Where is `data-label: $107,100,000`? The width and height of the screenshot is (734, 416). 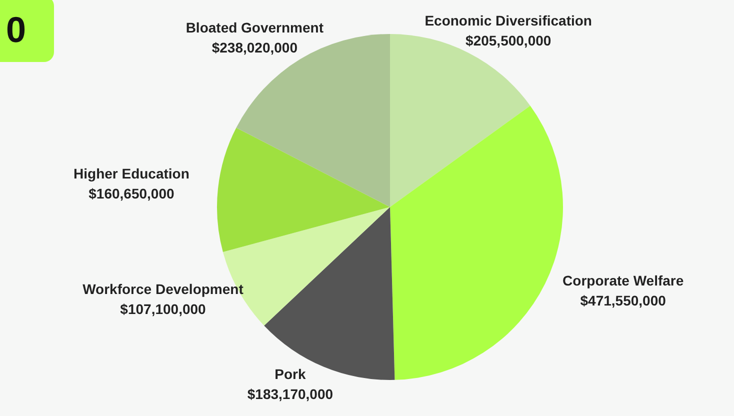 data-label: $107,100,000 is located at coordinates (163, 309).